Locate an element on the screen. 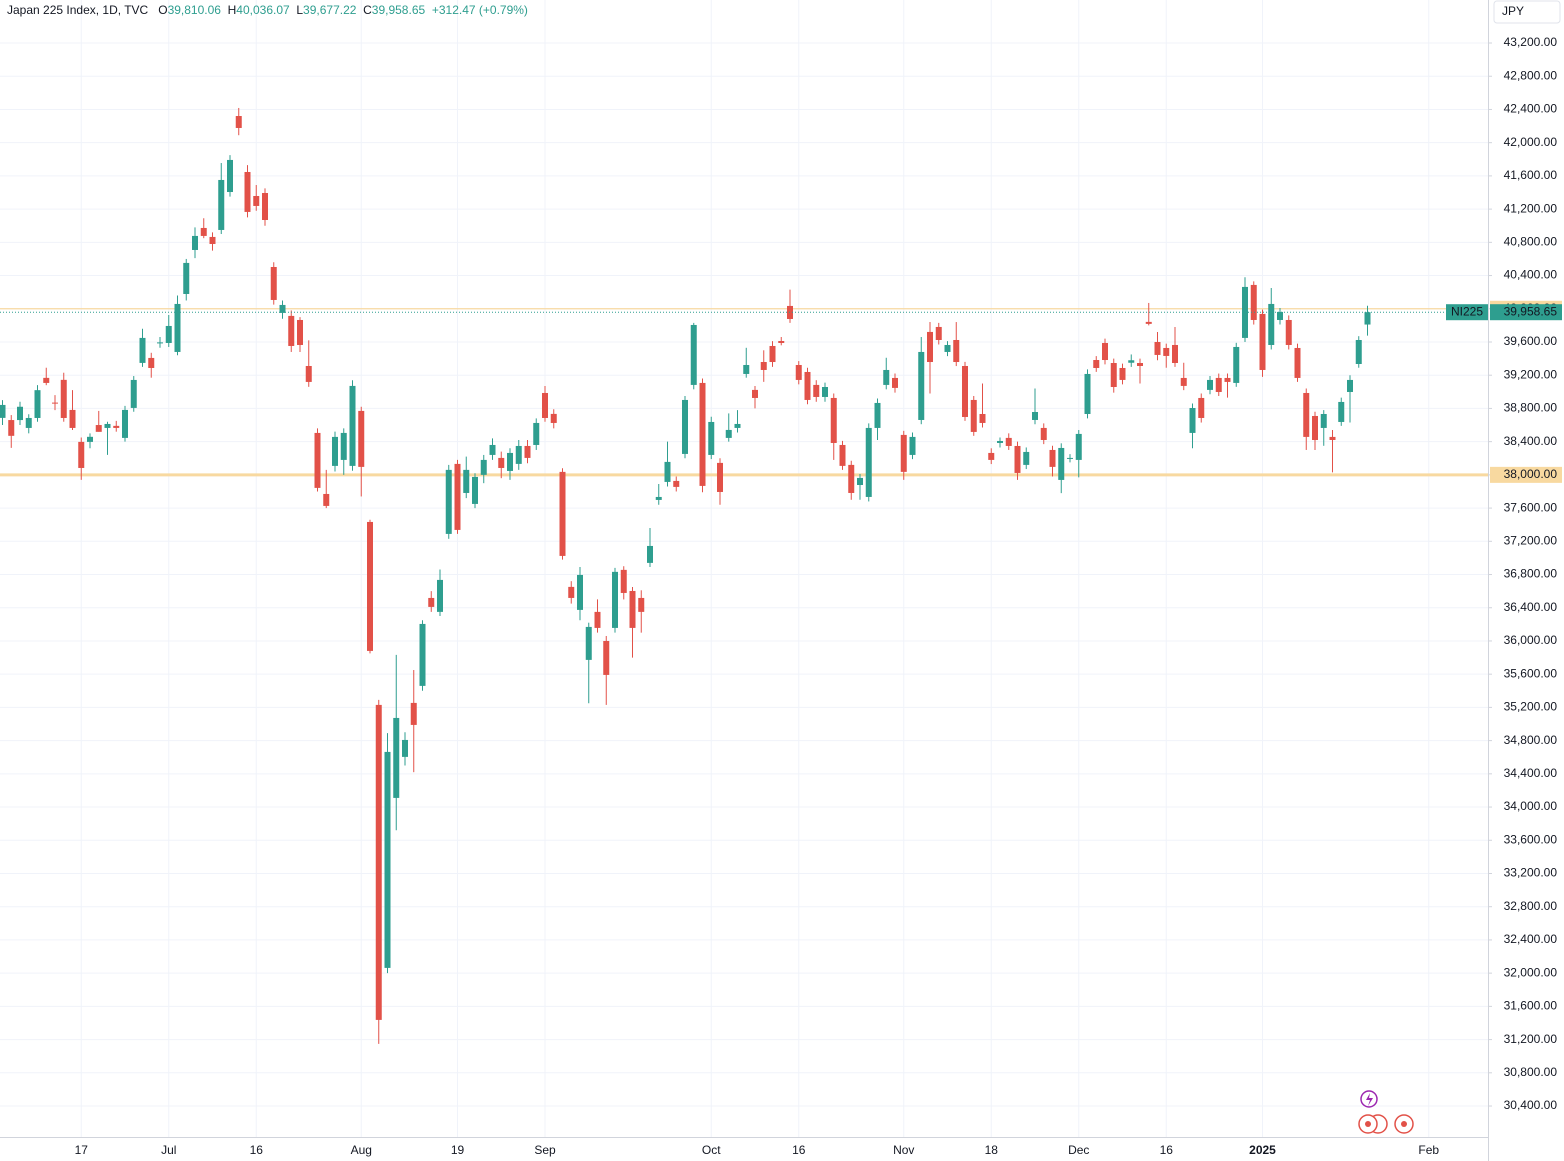  y-tick-label: 38,800.00 is located at coordinates (1531, 408).